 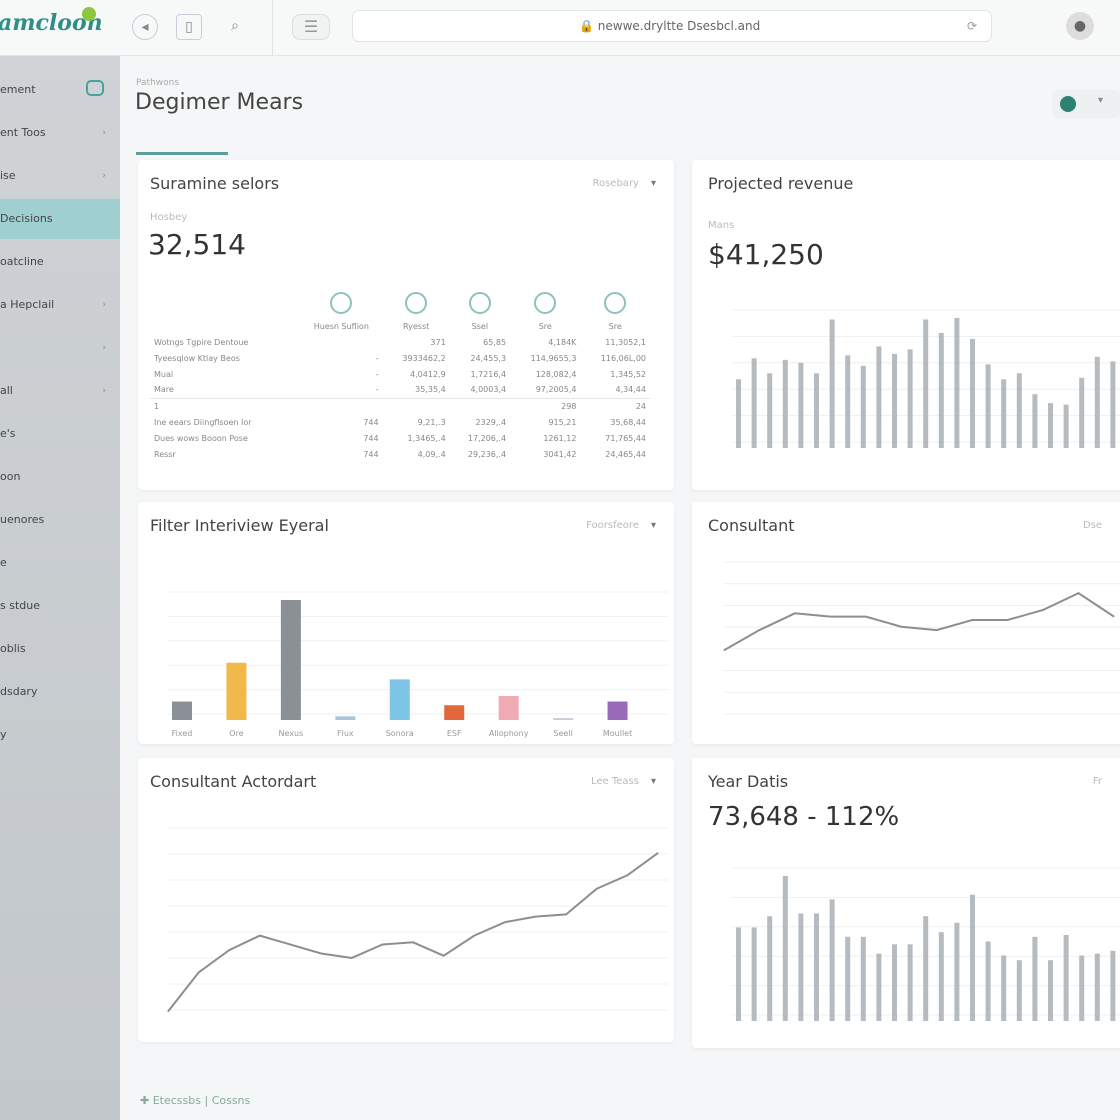 What do you see at coordinates (623, 781) in the screenshot?
I see `activity-dropdown: Lee Teass ▾` at bounding box center [623, 781].